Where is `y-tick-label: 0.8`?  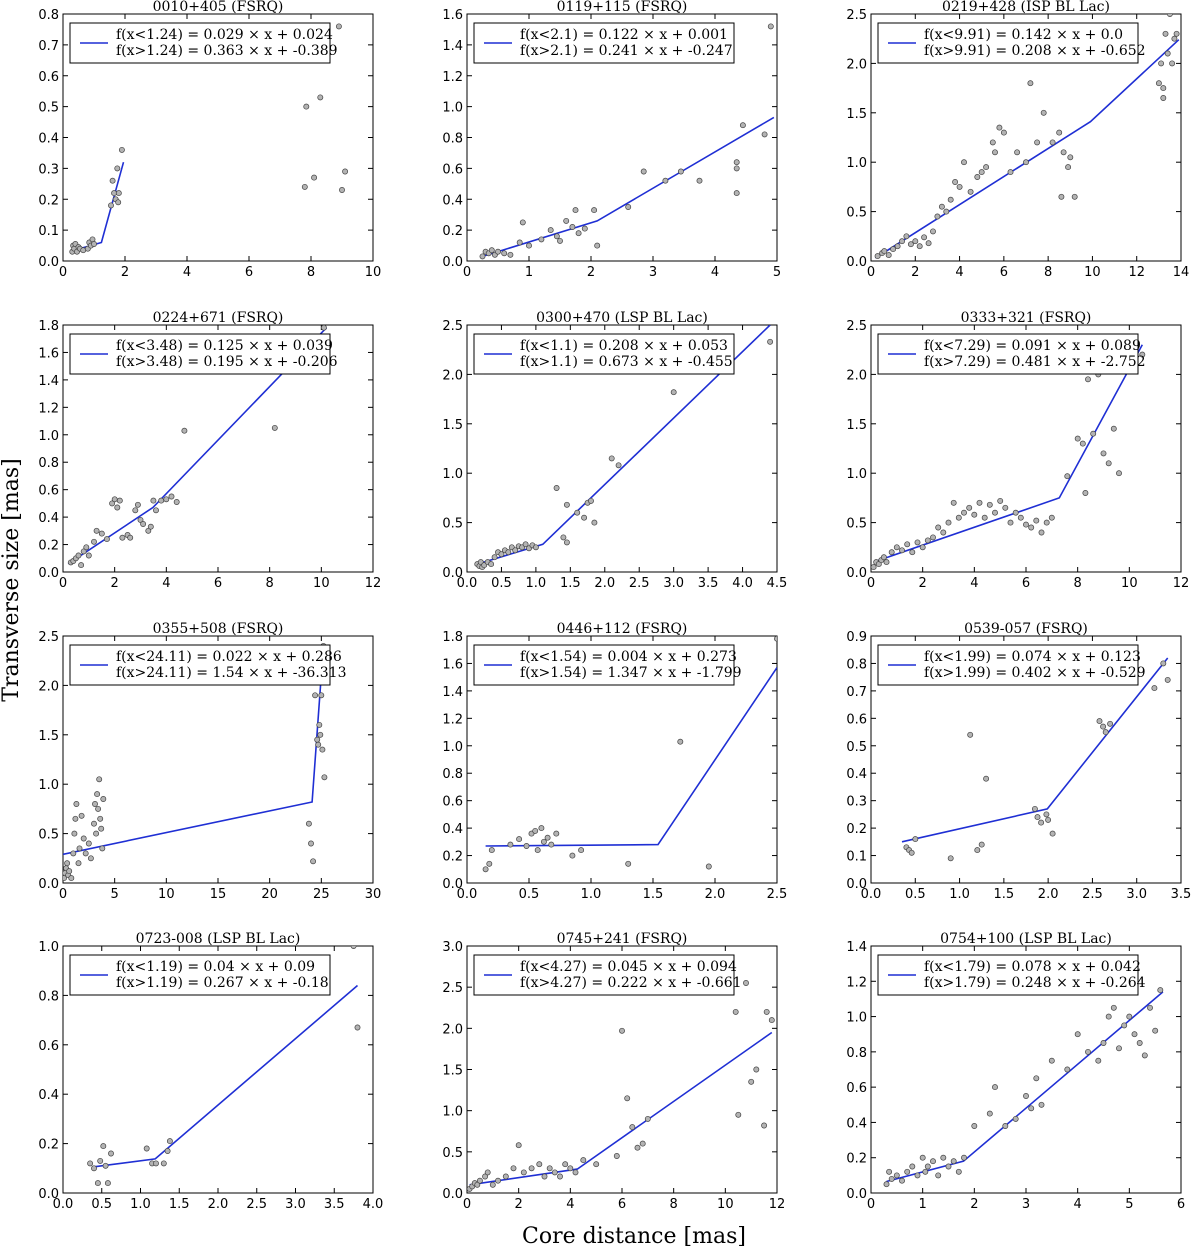
y-tick-label: 0.8 is located at coordinates (48, 463).